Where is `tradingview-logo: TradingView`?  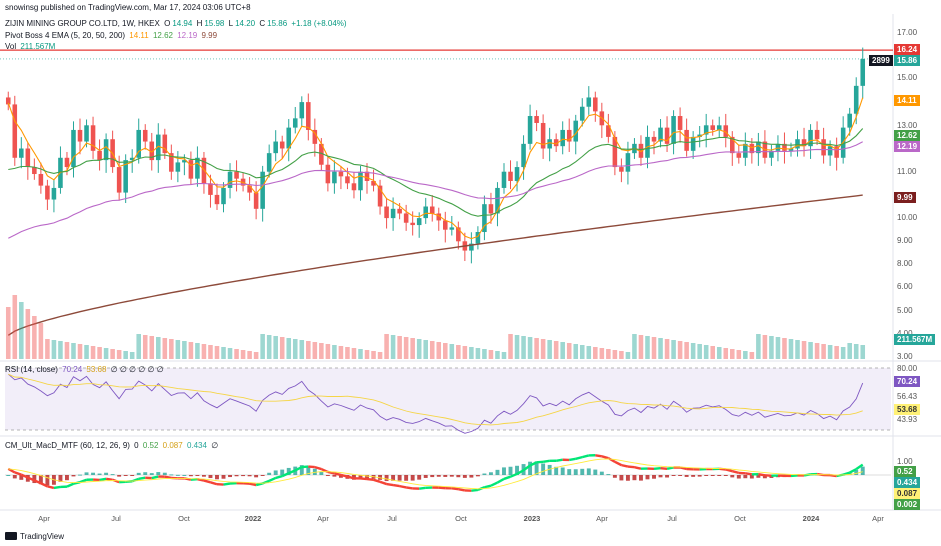
tradingview-logo: TradingView is located at coordinates (34, 536).